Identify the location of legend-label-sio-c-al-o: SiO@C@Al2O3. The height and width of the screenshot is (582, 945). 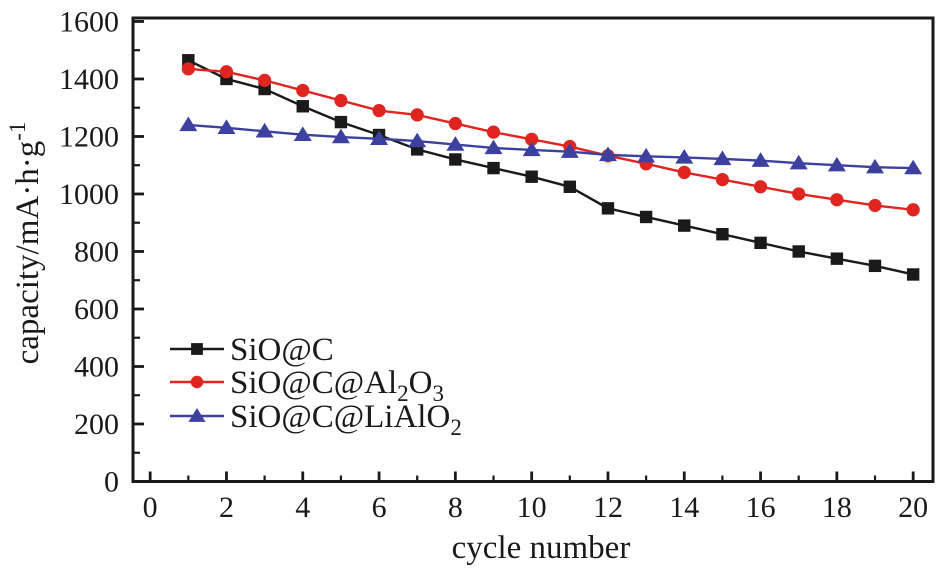
(337, 385).